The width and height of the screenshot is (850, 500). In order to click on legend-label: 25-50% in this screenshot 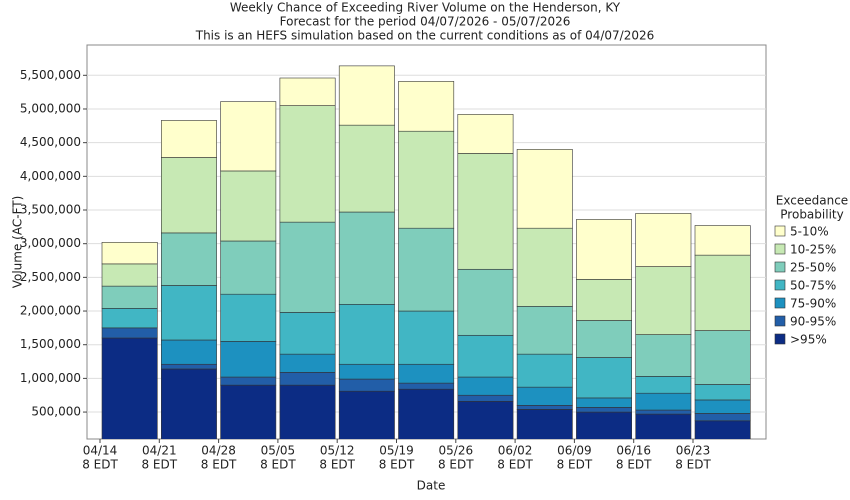, I will do `click(813, 268)`.